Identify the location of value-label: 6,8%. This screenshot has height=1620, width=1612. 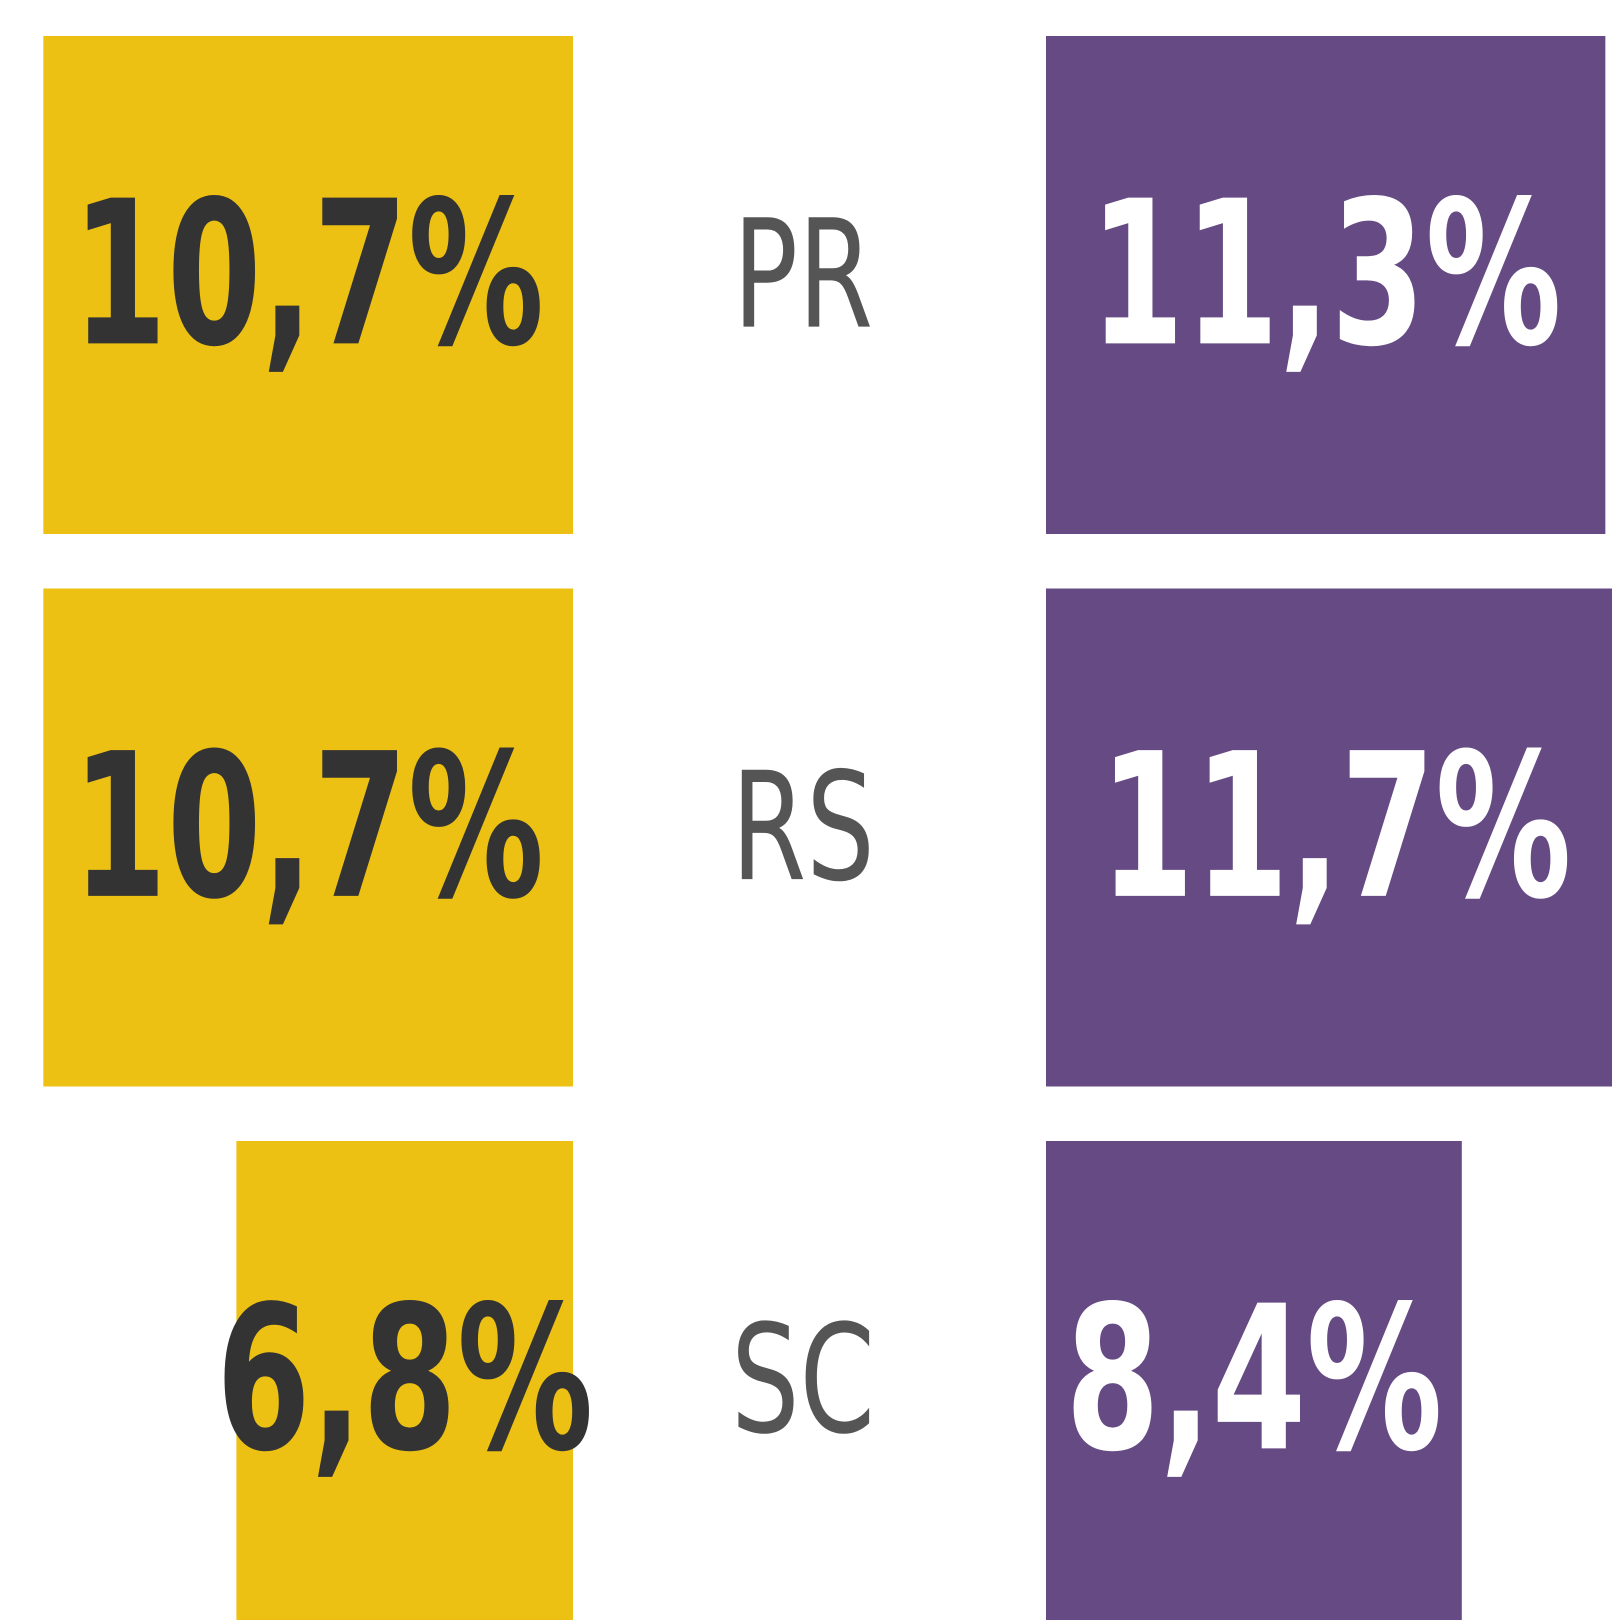
(404, 1380).